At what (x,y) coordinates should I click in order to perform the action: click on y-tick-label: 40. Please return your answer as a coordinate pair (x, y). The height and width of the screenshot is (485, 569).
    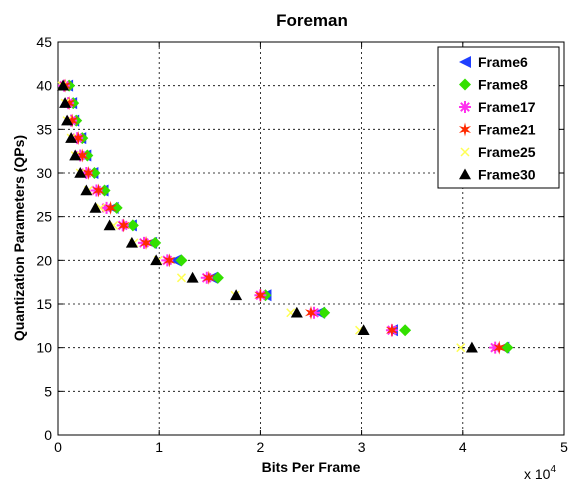
    Looking at the image, I should click on (44, 86).